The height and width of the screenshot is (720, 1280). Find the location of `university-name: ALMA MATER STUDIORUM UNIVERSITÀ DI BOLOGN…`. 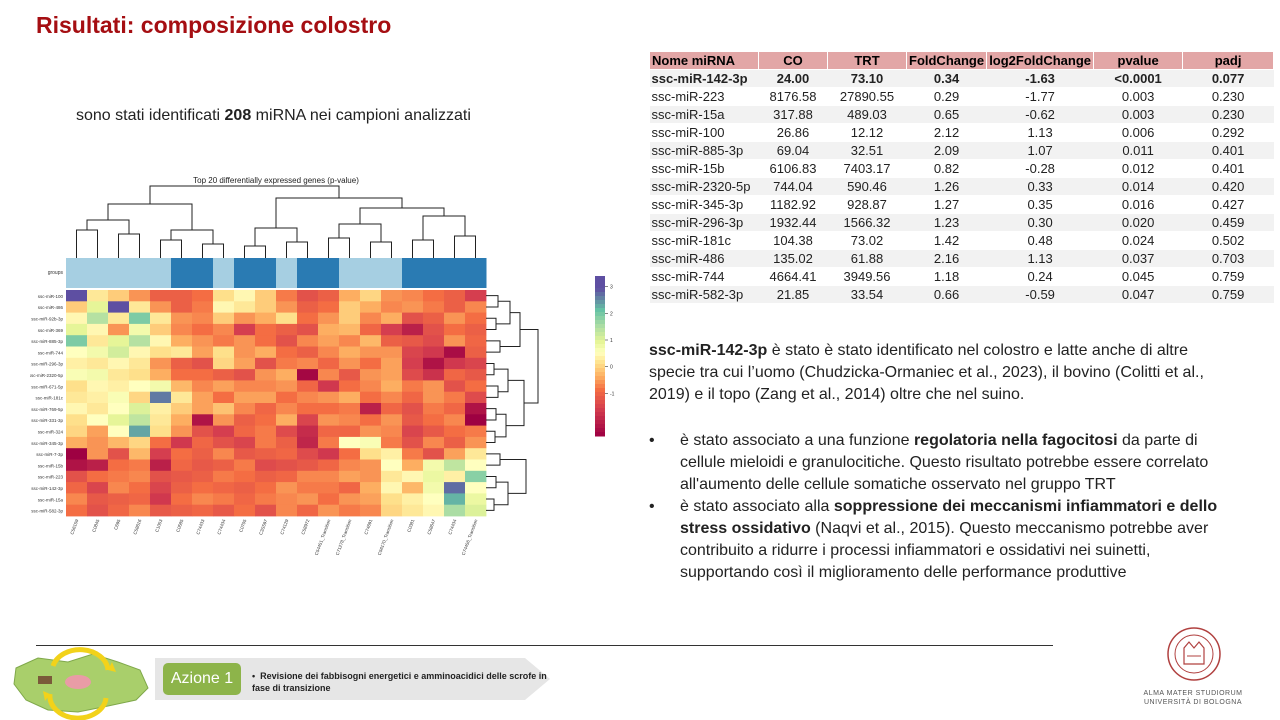

university-name: ALMA MATER STUDIORUM UNIVERSITÀ DI BOLOGN… is located at coordinates (1193, 698).